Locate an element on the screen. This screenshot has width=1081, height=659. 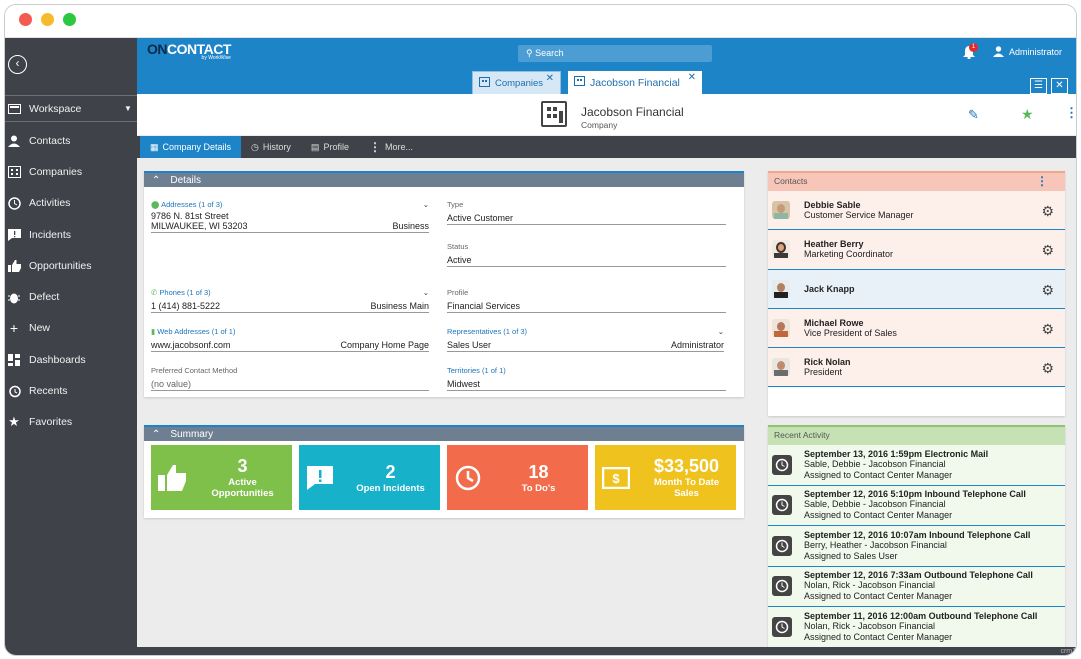
open-incidents-card: 2 Open Incidents is located at coordinates (369, 477).